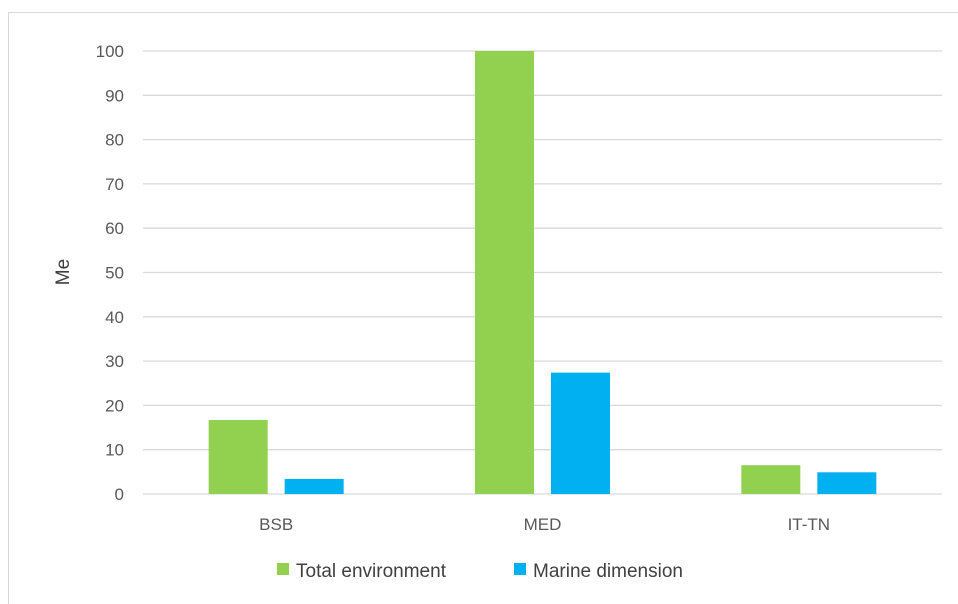  What do you see at coordinates (114, 273) in the screenshot?
I see `y-tick-label: 50` at bounding box center [114, 273].